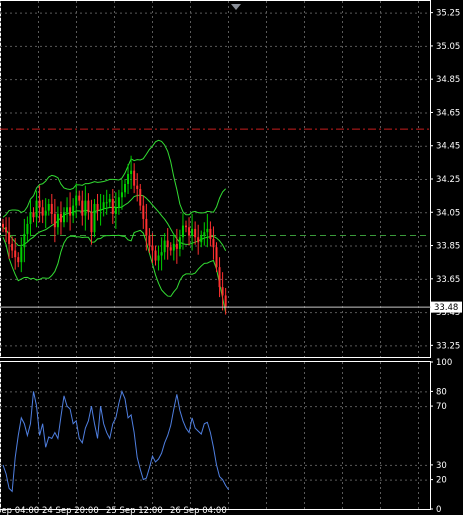 Image resolution: width=463 pixels, height=515 pixels. What do you see at coordinates (446, 308) in the screenshot?
I see `current-price-label: 33.48` at bounding box center [446, 308].